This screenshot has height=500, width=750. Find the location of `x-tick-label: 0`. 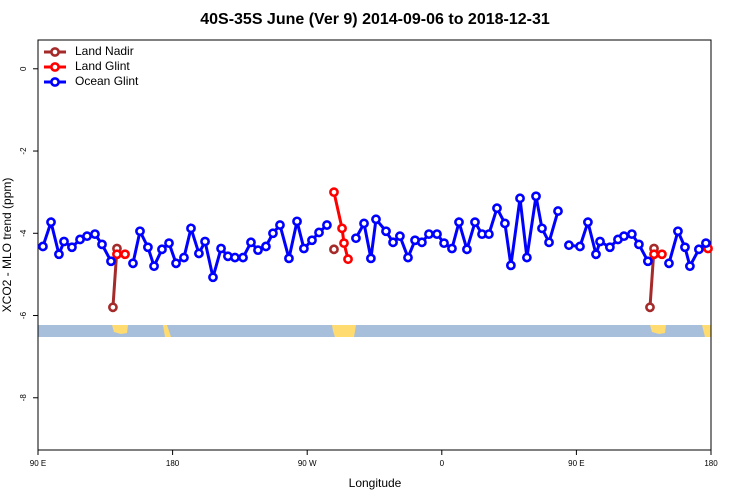

x-tick-label: 0 is located at coordinates (442, 463).